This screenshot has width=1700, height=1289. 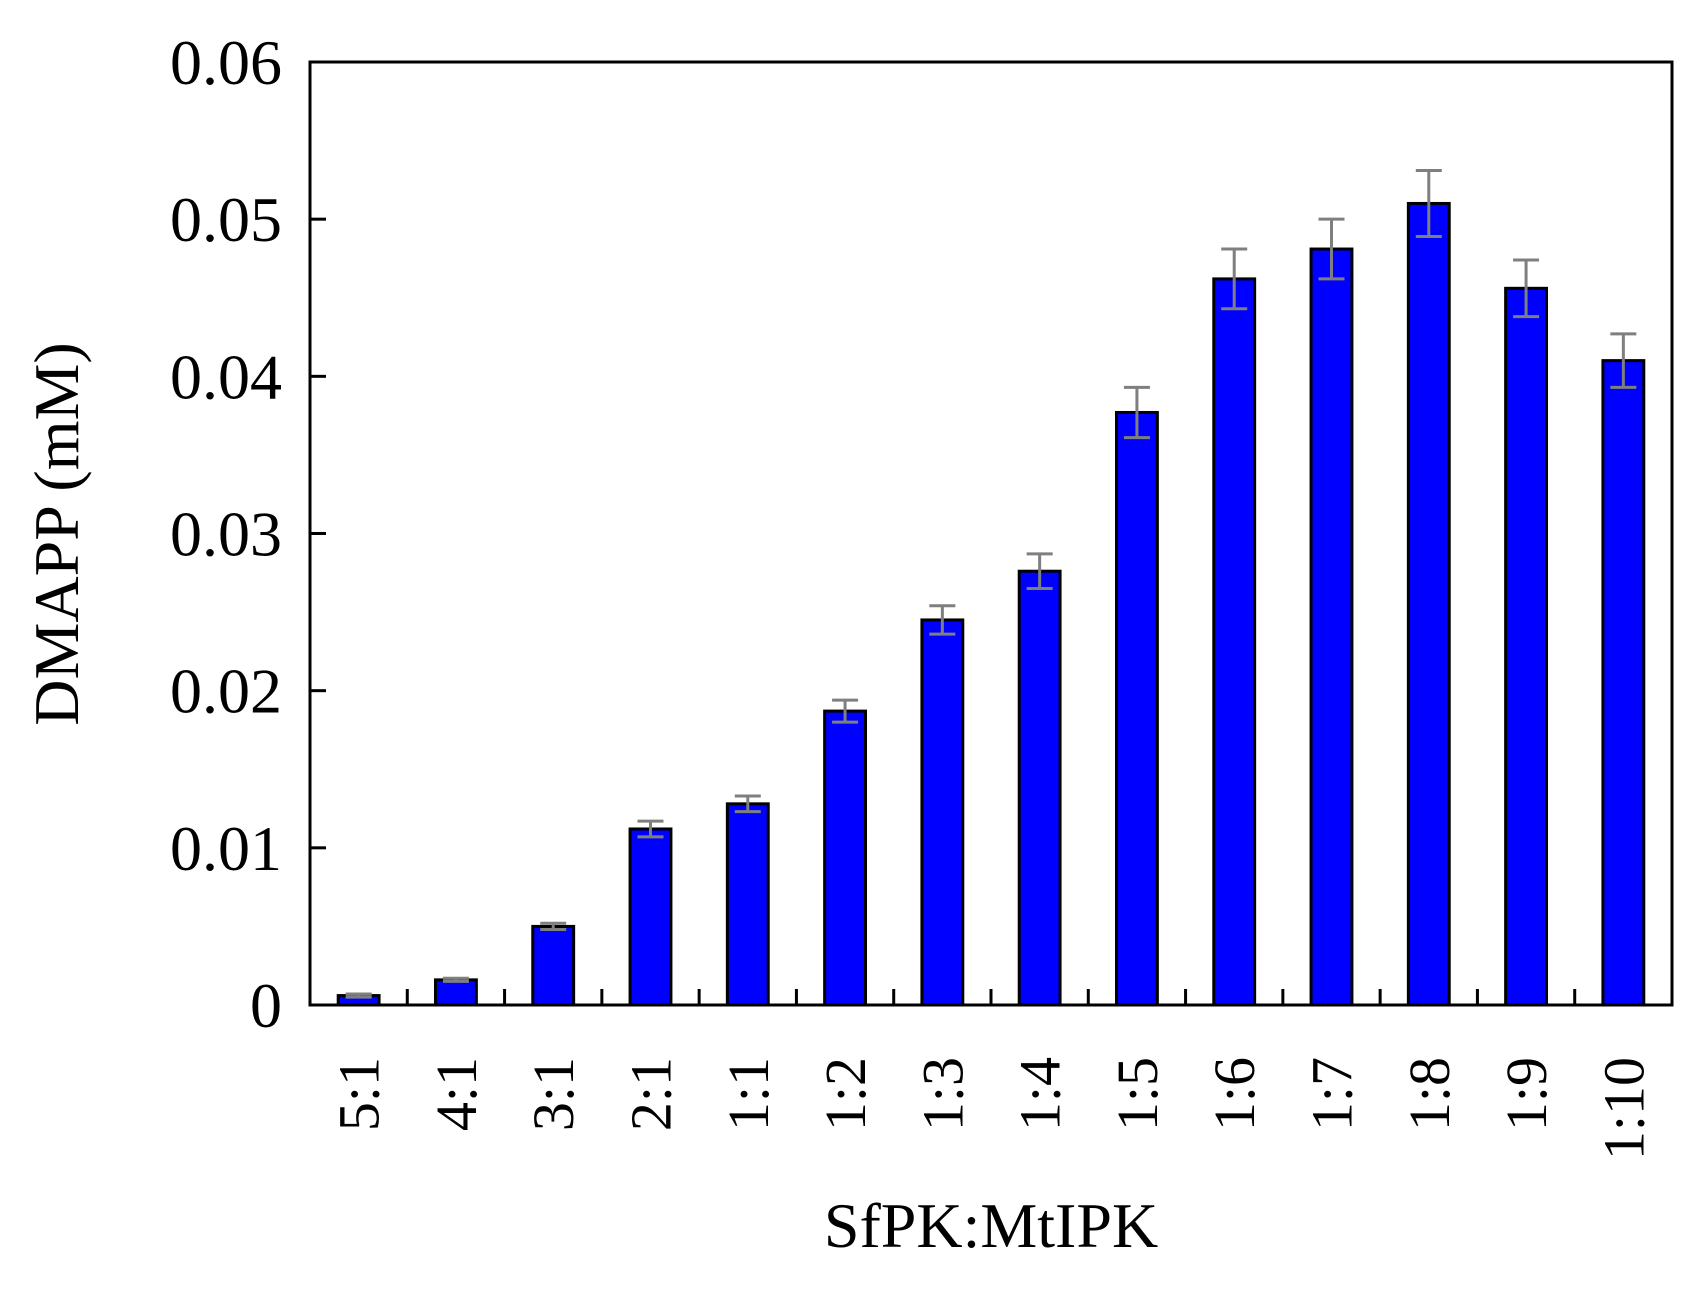 I want to click on y-tick-label: 0.01, so click(x=226, y=848).